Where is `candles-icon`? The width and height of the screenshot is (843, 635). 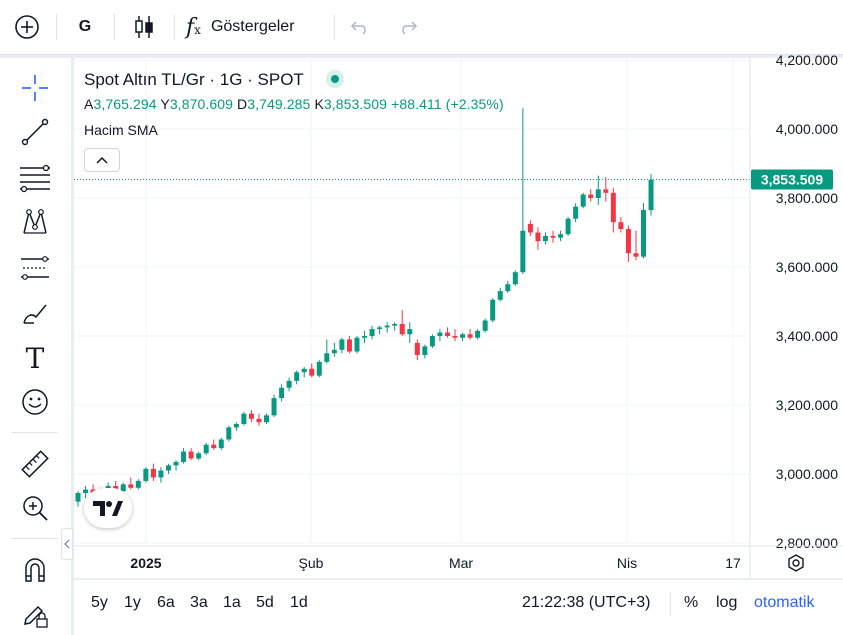 candles-icon is located at coordinates (144, 27).